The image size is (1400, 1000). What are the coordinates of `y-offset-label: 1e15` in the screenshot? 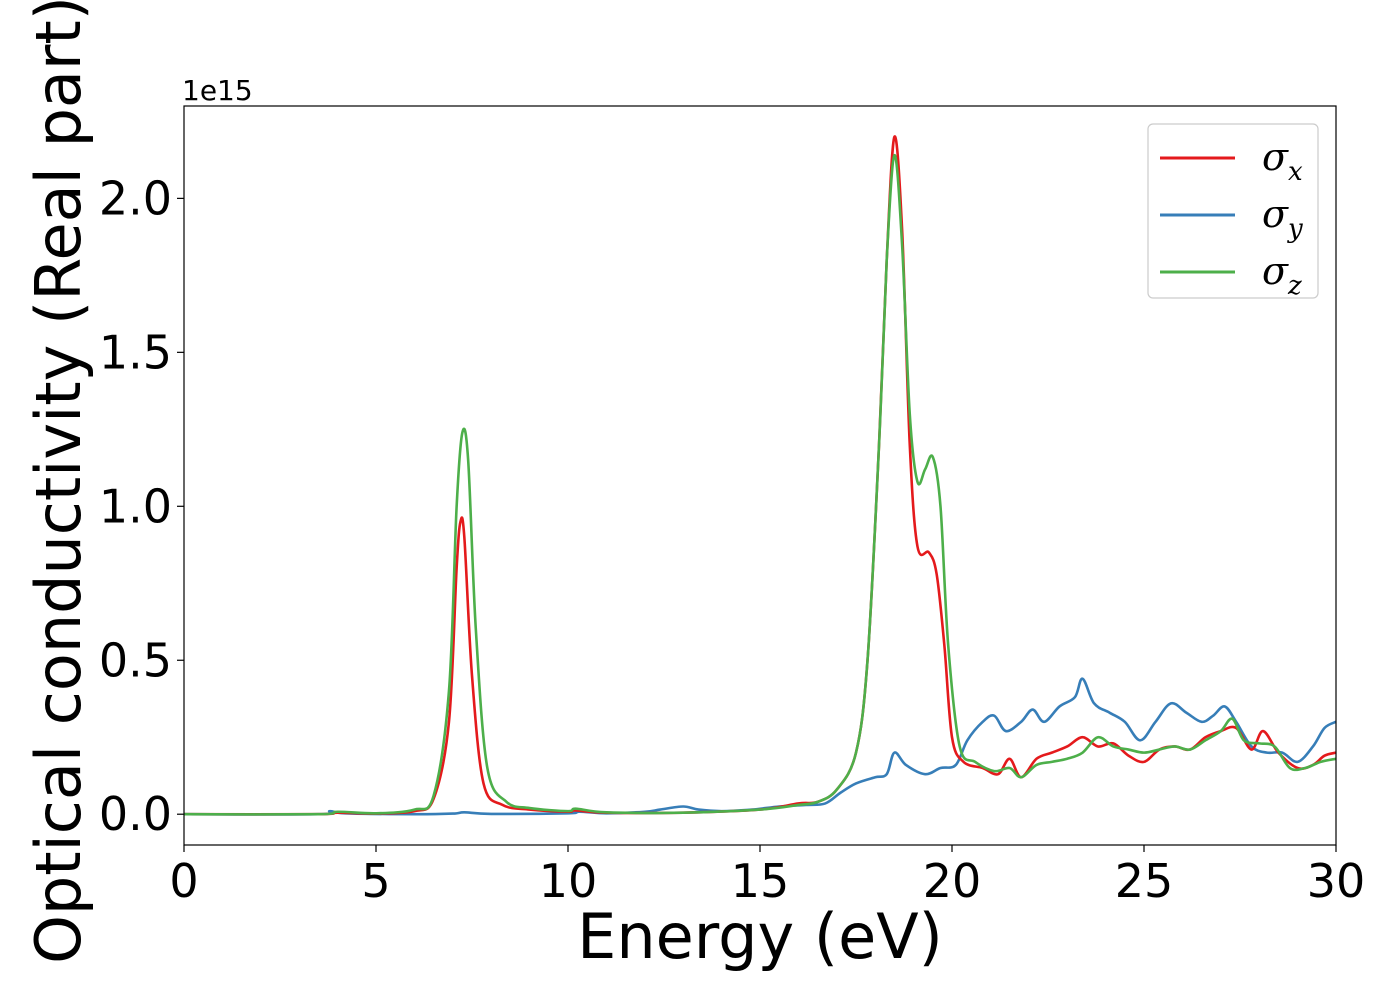 It's located at (217, 90).